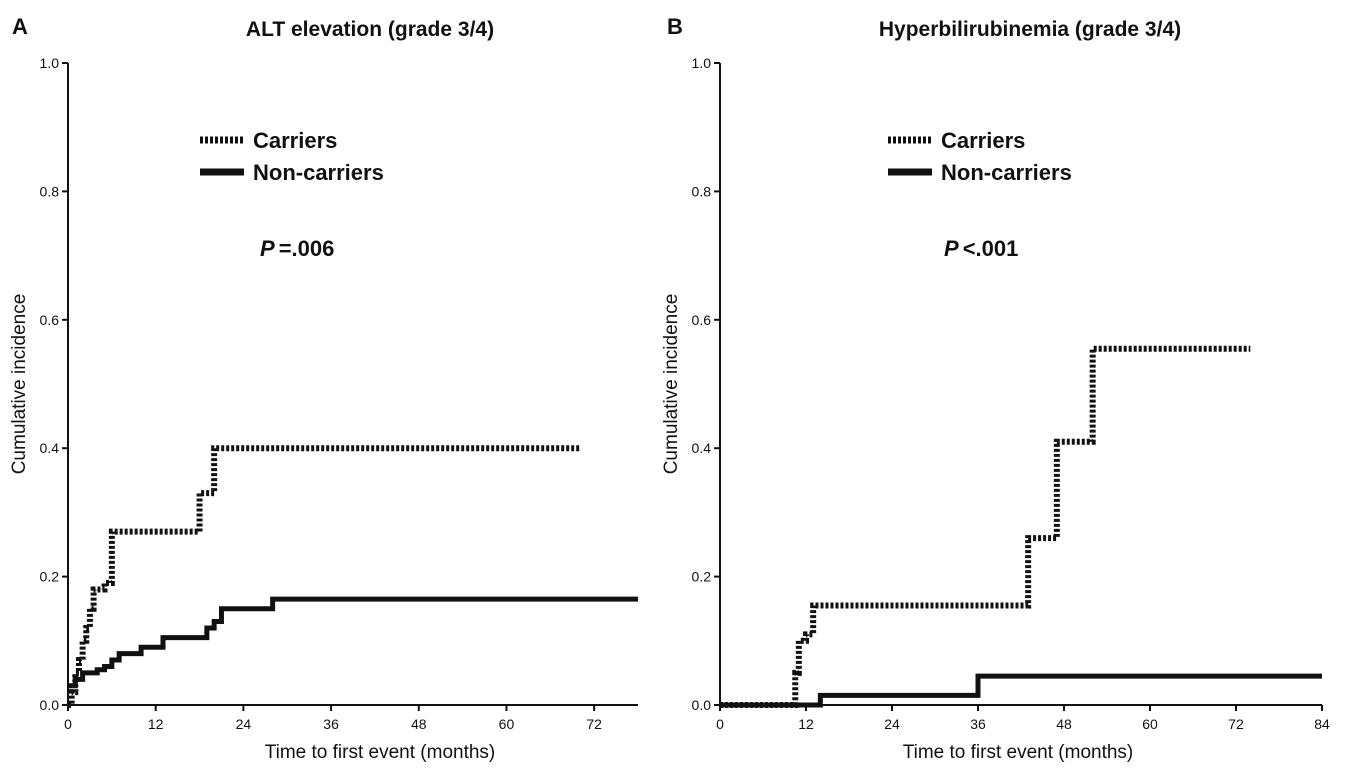 The width and height of the screenshot is (1347, 771). I want to click on panel-a-x-tick-label: 0, so click(68, 724).